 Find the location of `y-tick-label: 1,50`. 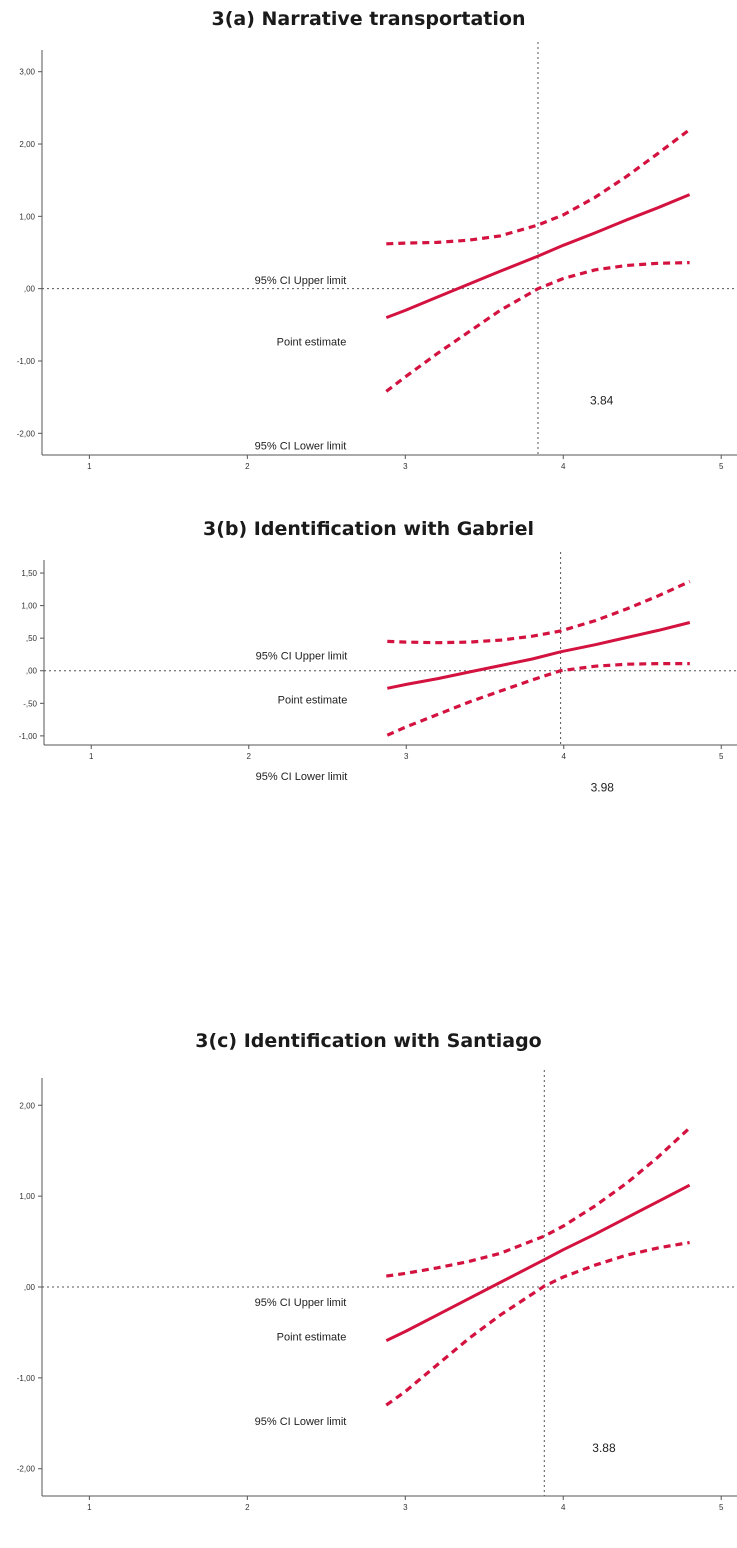

y-tick-label: 1,50 is located at coordinates (29, 573).